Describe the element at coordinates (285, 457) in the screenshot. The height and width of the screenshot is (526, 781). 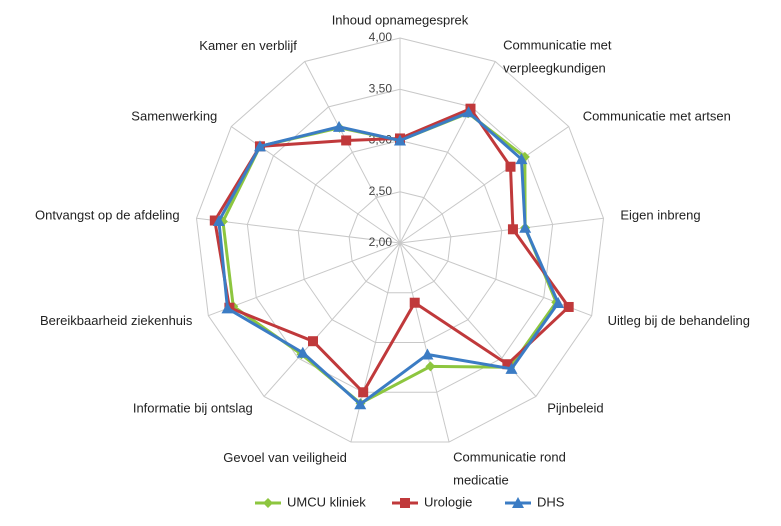
I see `axis-label: Gevoel van veiligheid` at that location.